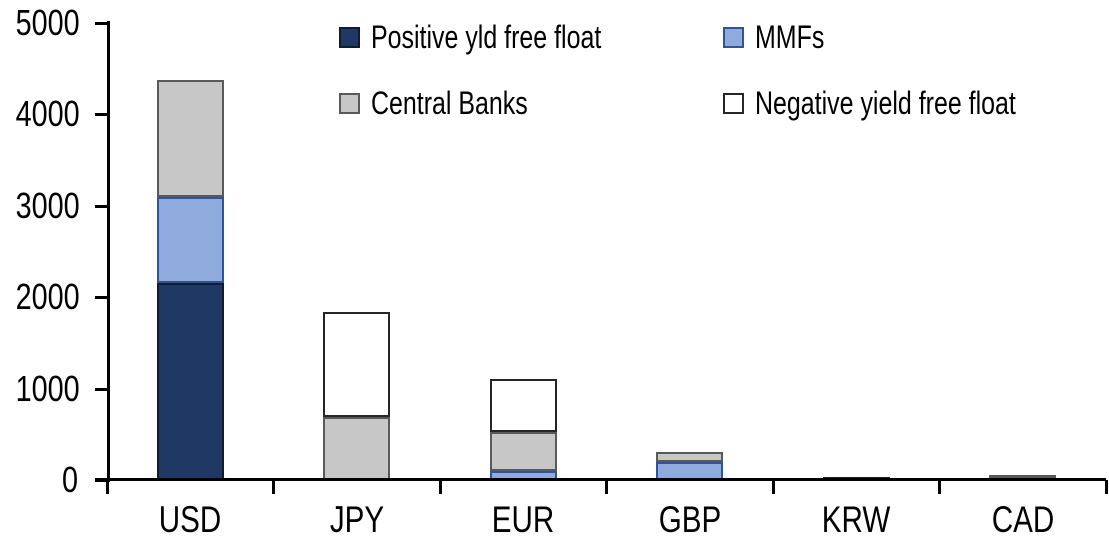 This screenshot has height=556, width=1109. Describe the element at coordinates (190, 519) in the screenshot. I see `x-axis-category-label: USD` at that location.